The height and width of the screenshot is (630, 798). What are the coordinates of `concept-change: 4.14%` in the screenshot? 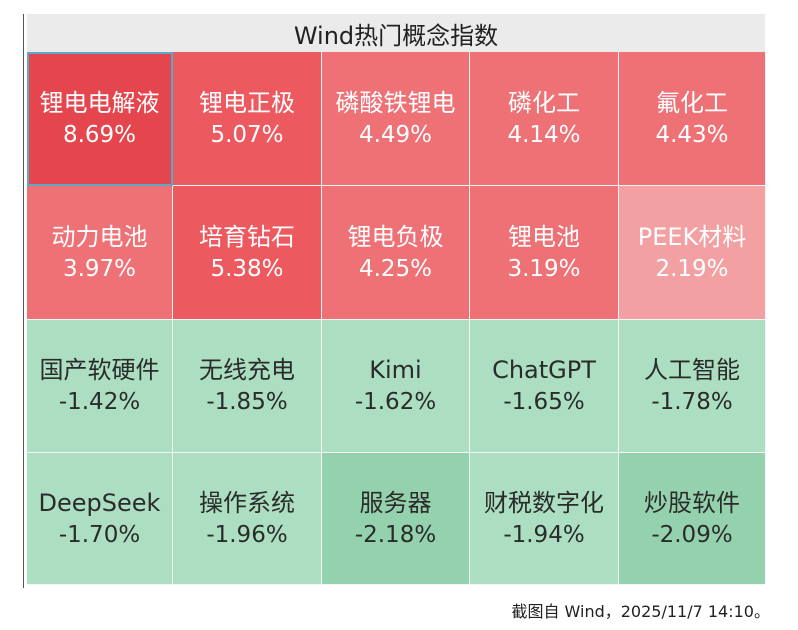 It's located at (544, 134).